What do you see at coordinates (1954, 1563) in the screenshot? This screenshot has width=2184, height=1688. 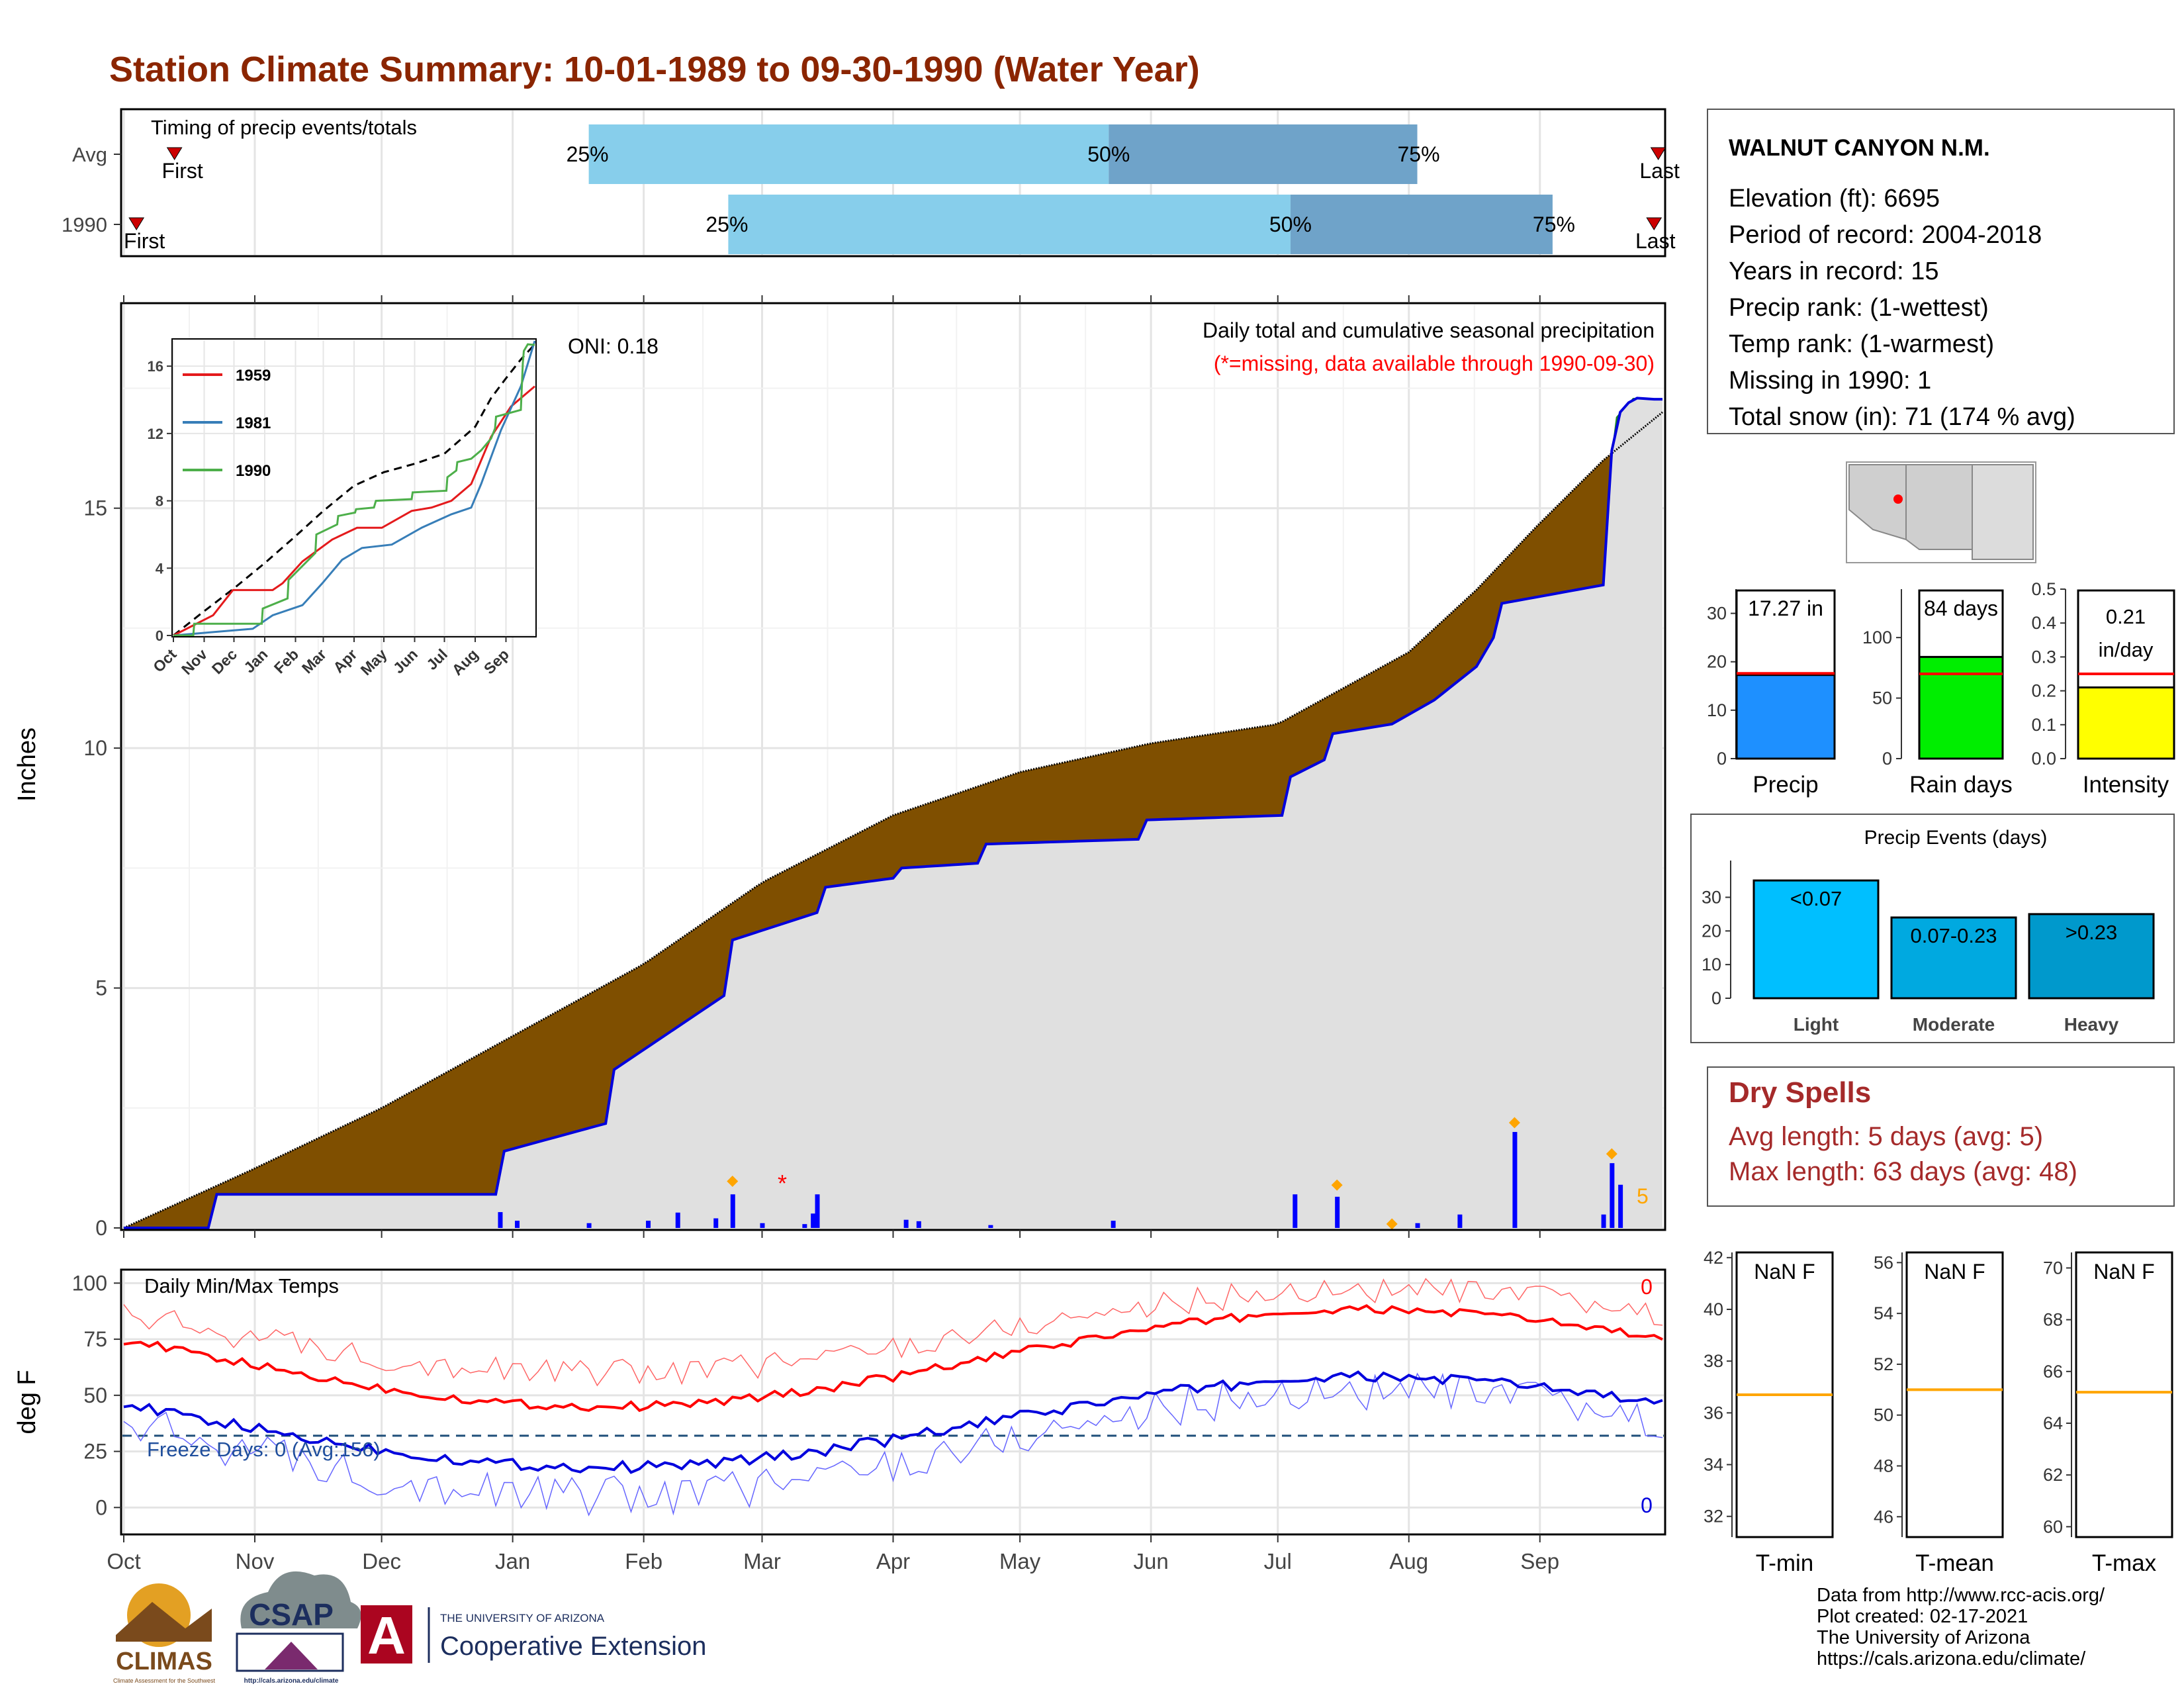 I see `temp-box-label: T-mean` at bounding box center [1954, 1563].